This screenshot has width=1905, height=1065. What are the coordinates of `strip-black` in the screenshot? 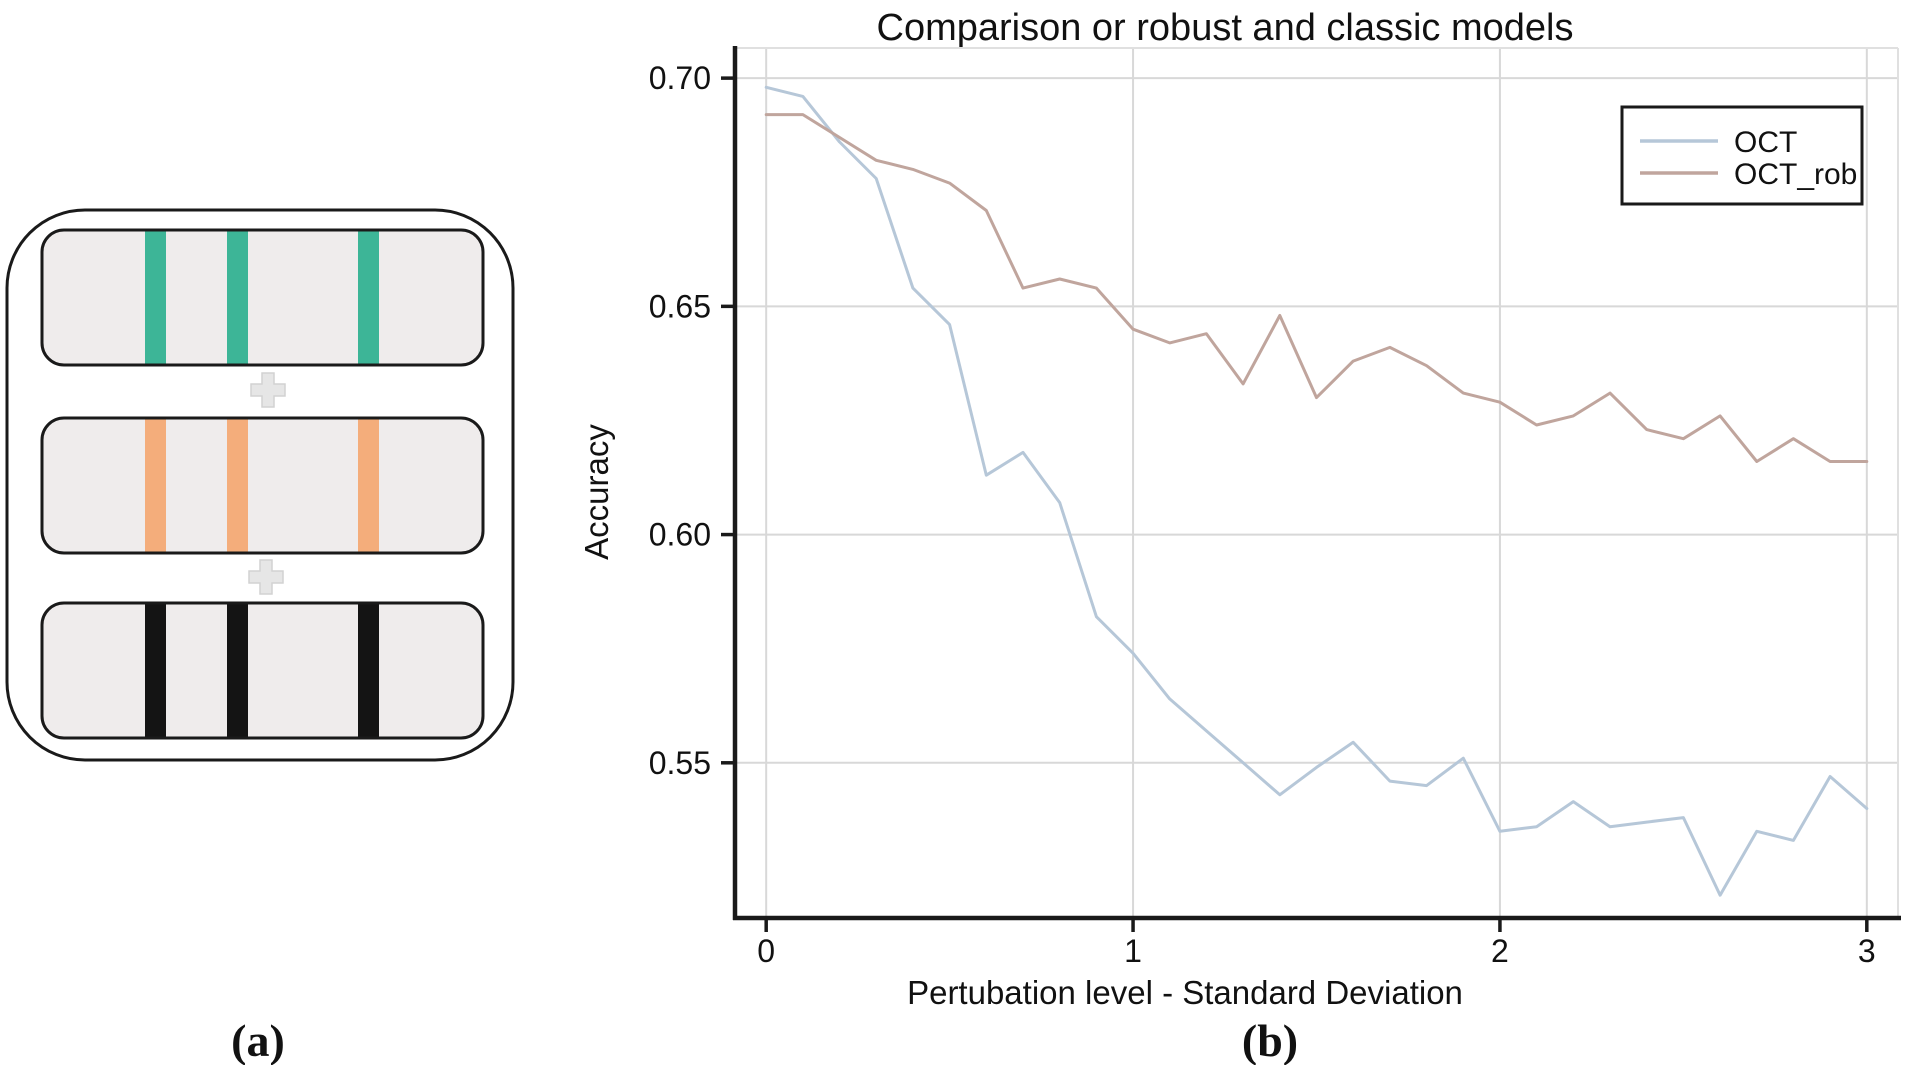 It's located at (262, 670).